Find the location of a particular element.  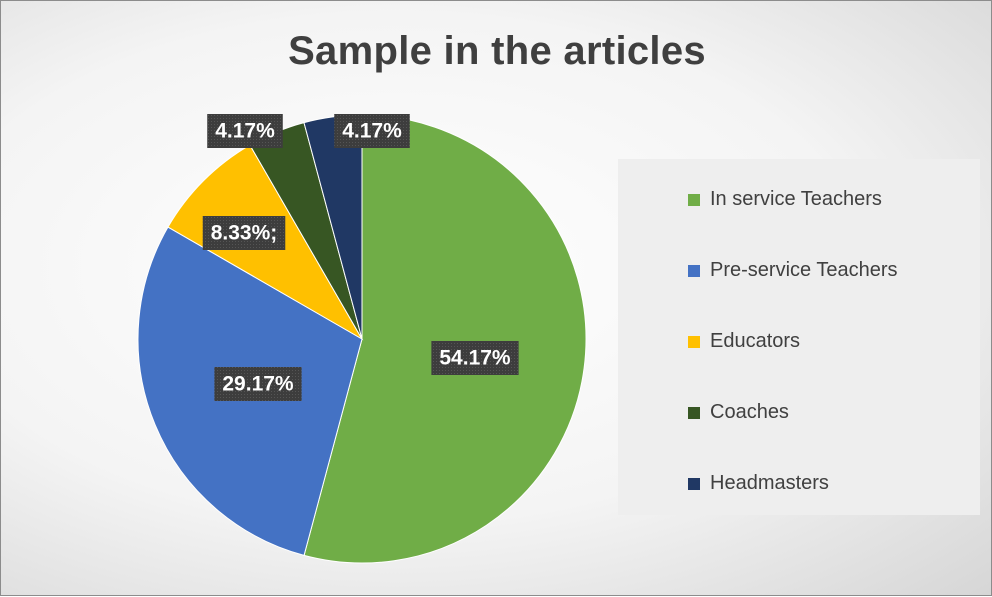

data-label-text: 8.33%; is located at coordinates (244, 233).